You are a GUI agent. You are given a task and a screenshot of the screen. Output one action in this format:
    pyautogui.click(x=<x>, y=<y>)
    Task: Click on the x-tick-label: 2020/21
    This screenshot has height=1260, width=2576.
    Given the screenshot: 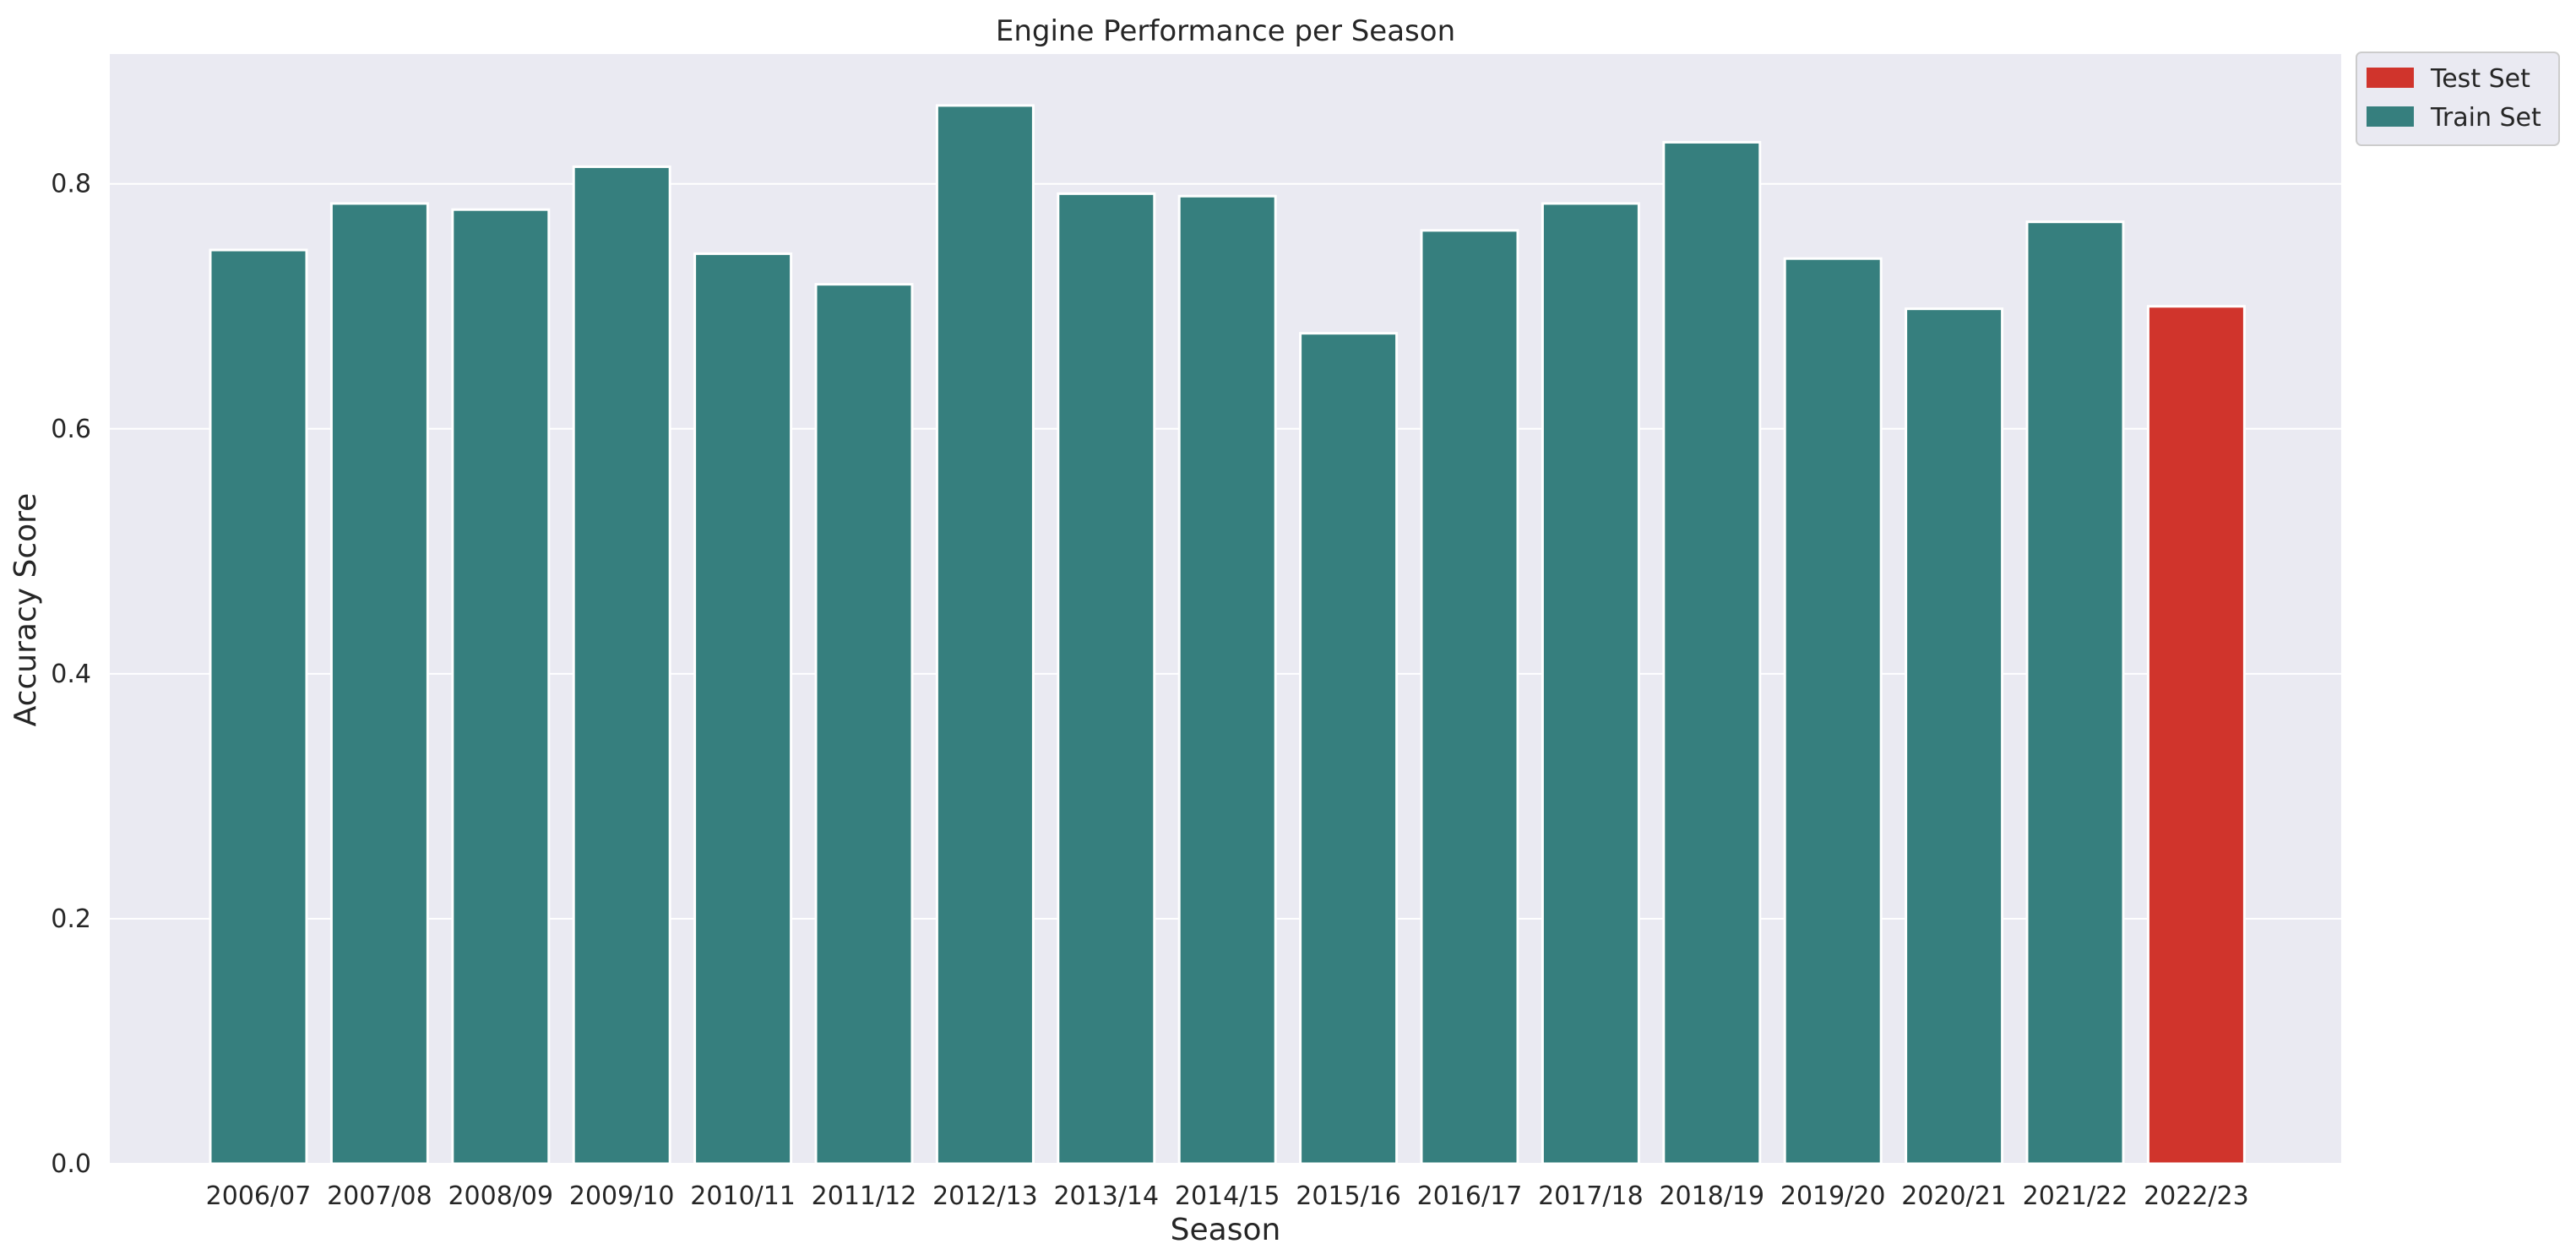 What is the action you would take?
    pyautogui.click(x=1954, y=1196)
    